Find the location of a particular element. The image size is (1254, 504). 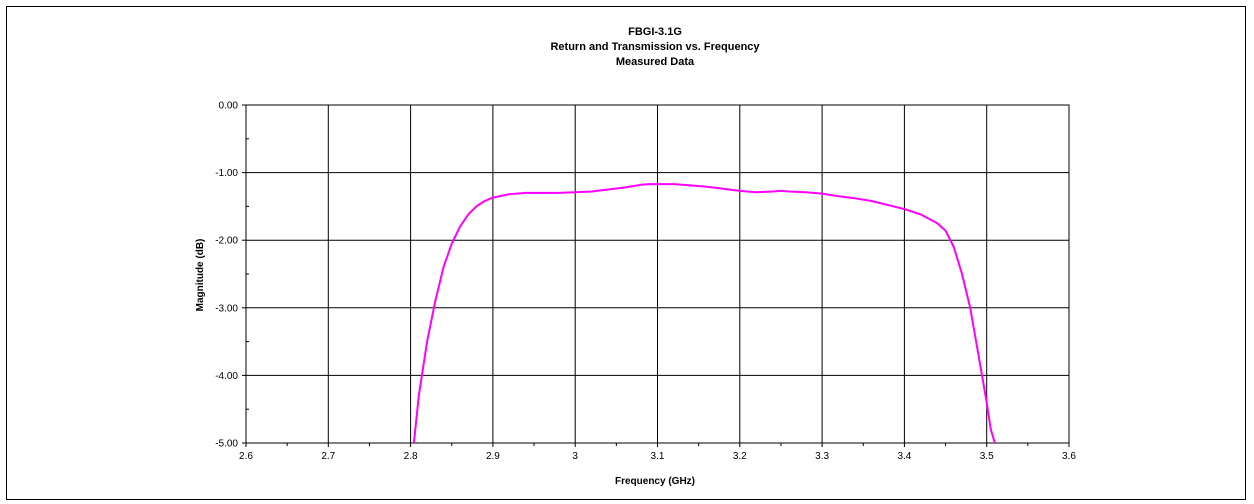

x-tick-label: 3.1 is located at coordinates (658, 456).